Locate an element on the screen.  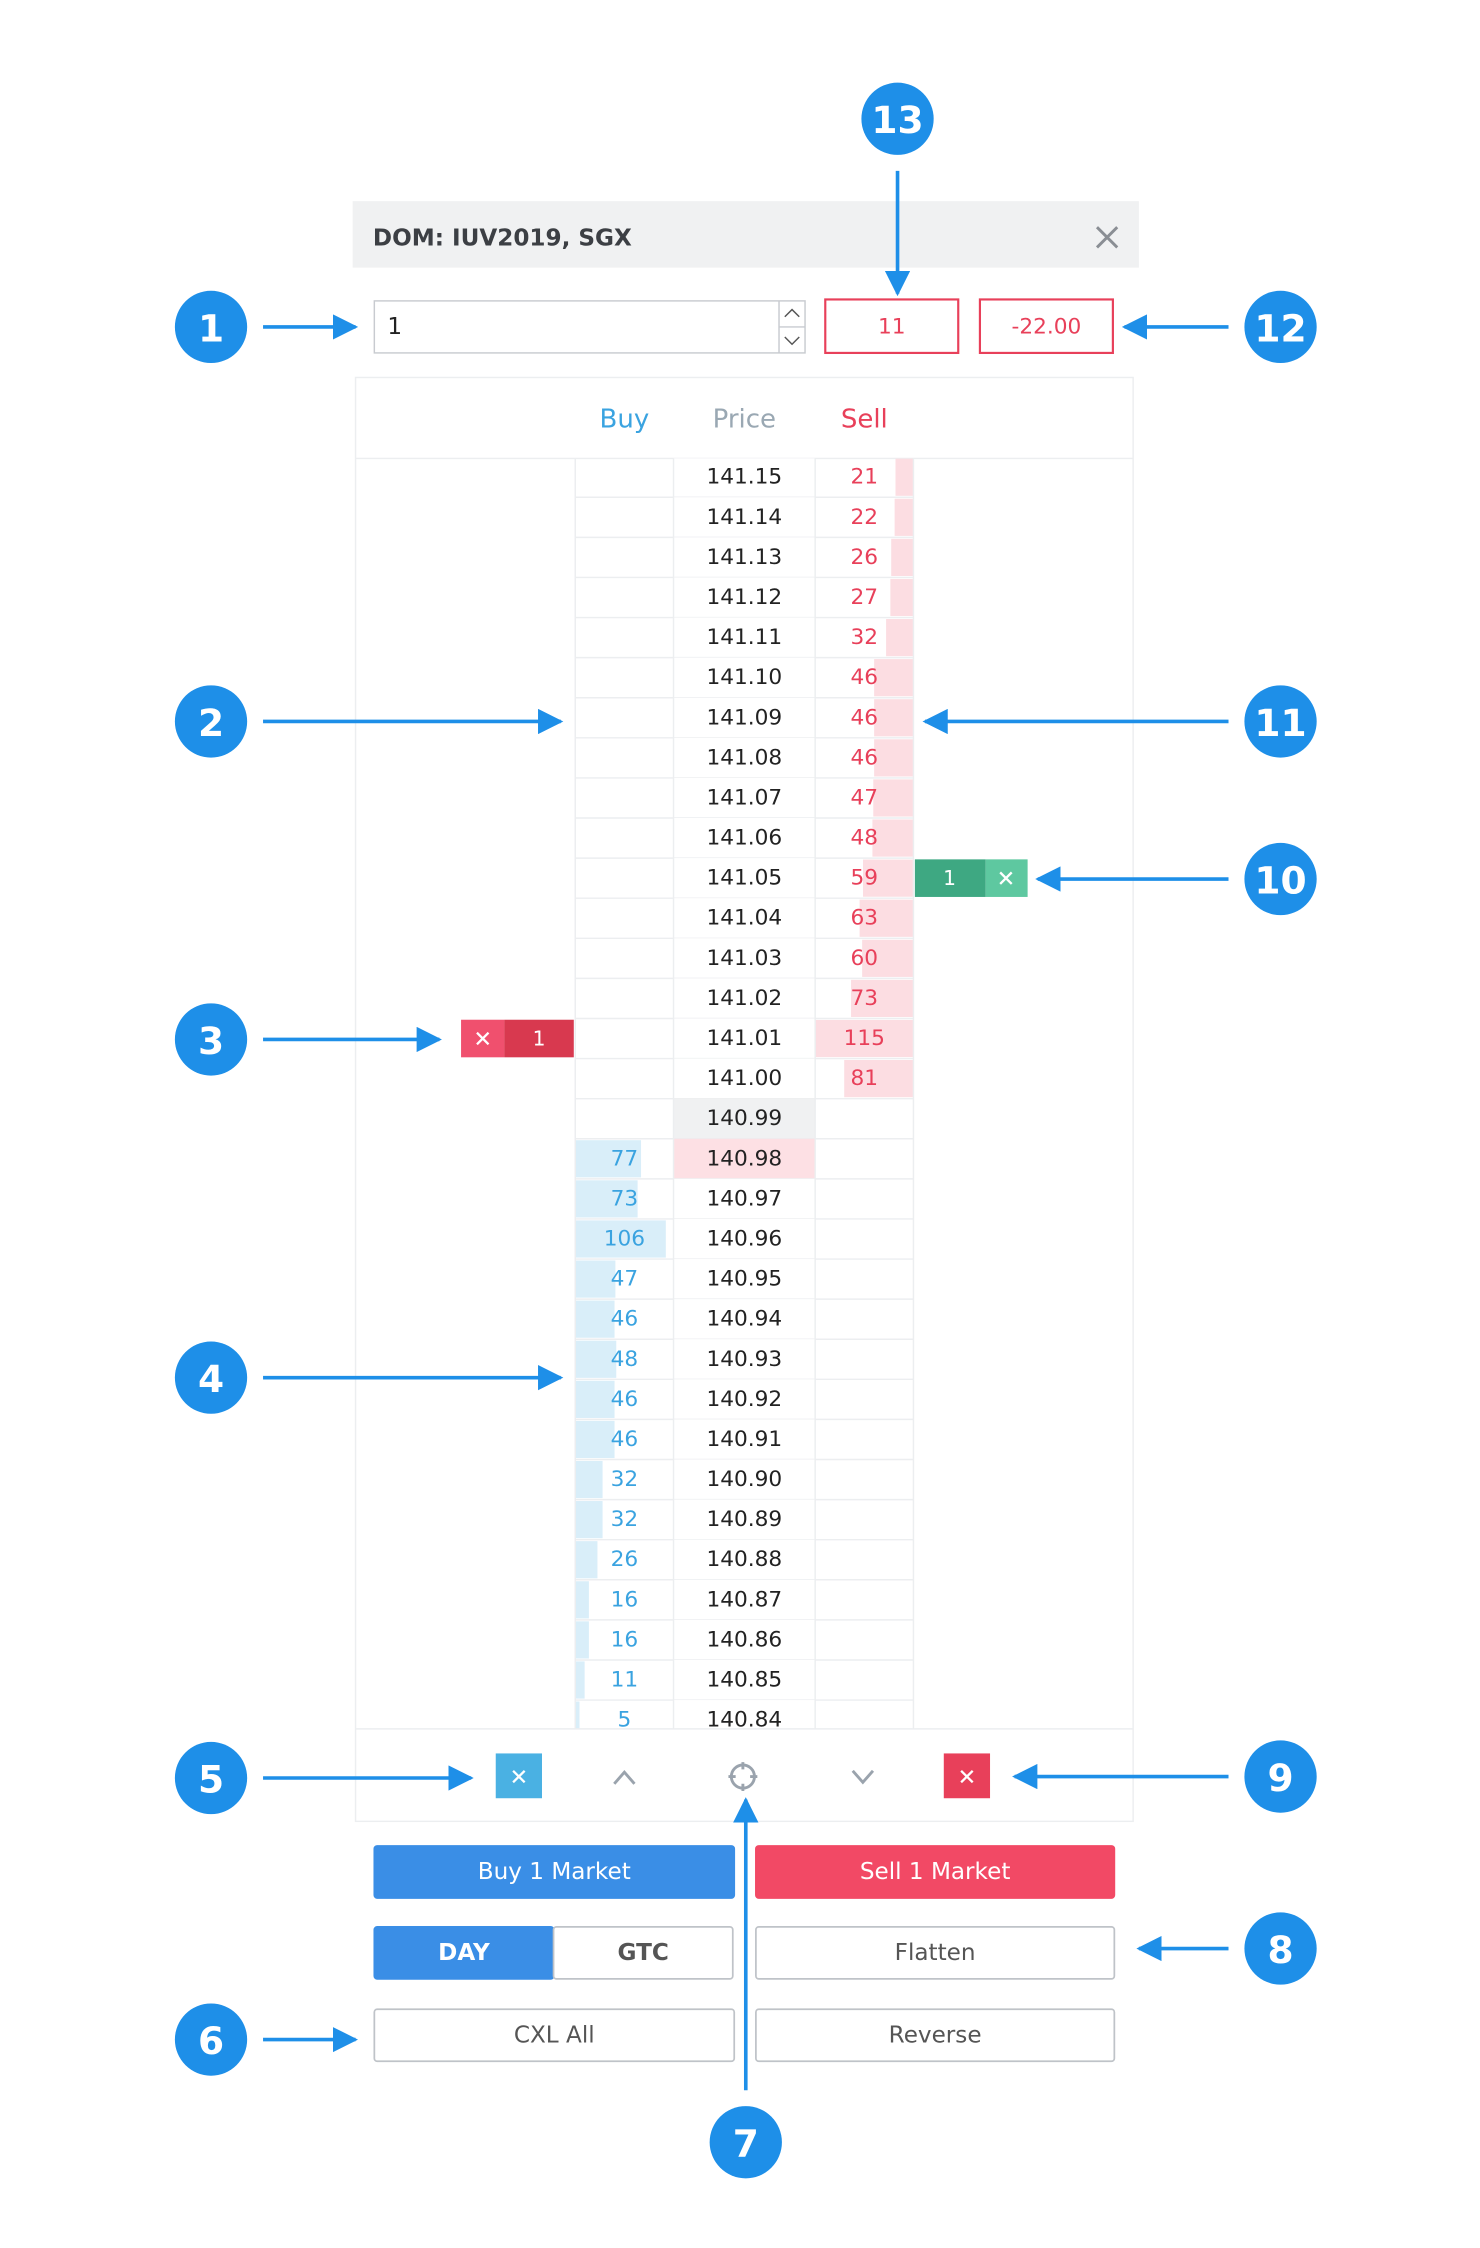
scroll-down is located at coordinates (863, 1777).